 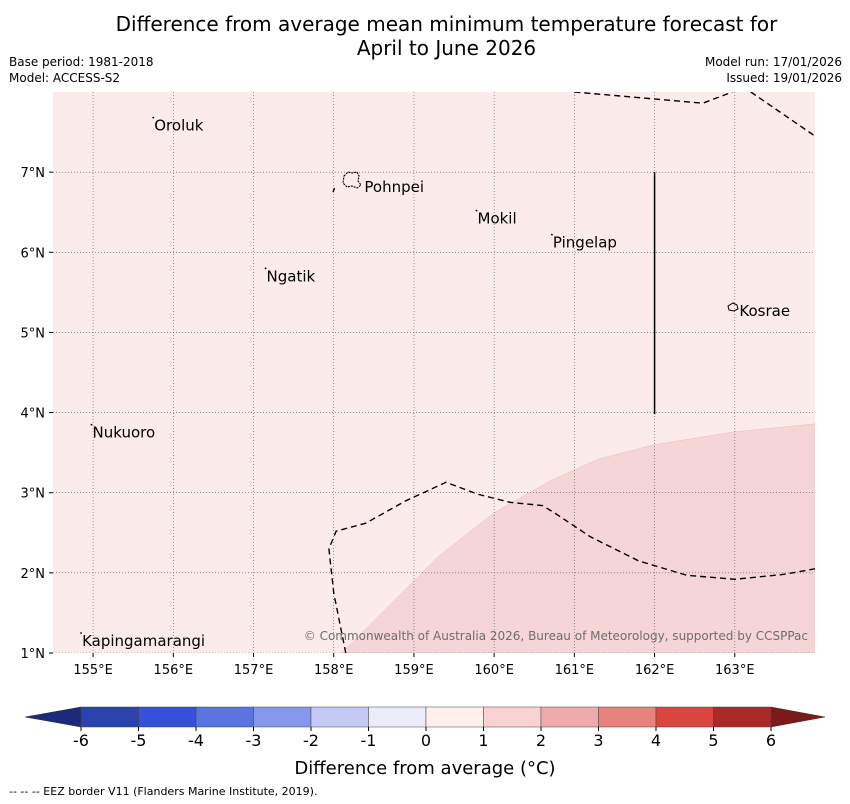 I want to click on colorbar-tick-label: -4, so click(x=196, y=740).